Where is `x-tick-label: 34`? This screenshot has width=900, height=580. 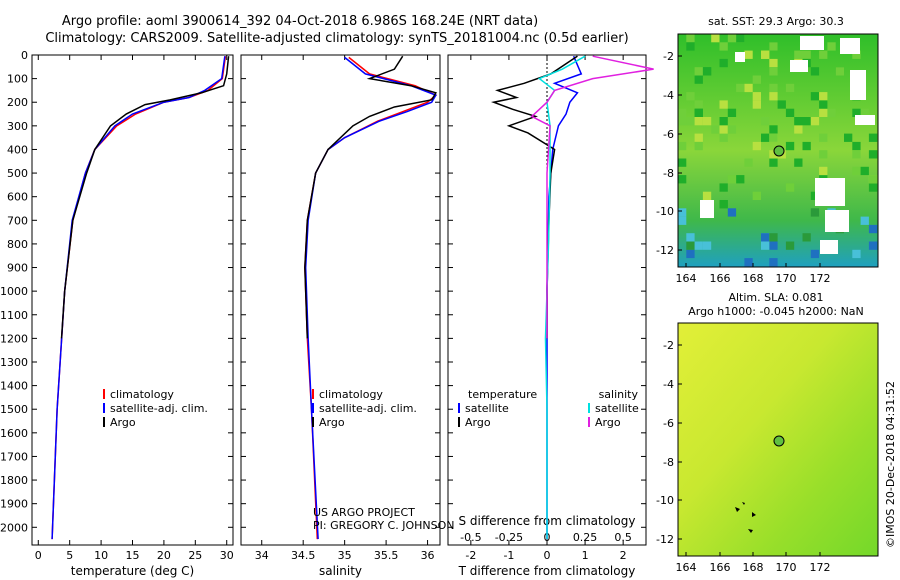
x-tick-label: 34 is located at coordinates (262, 555).